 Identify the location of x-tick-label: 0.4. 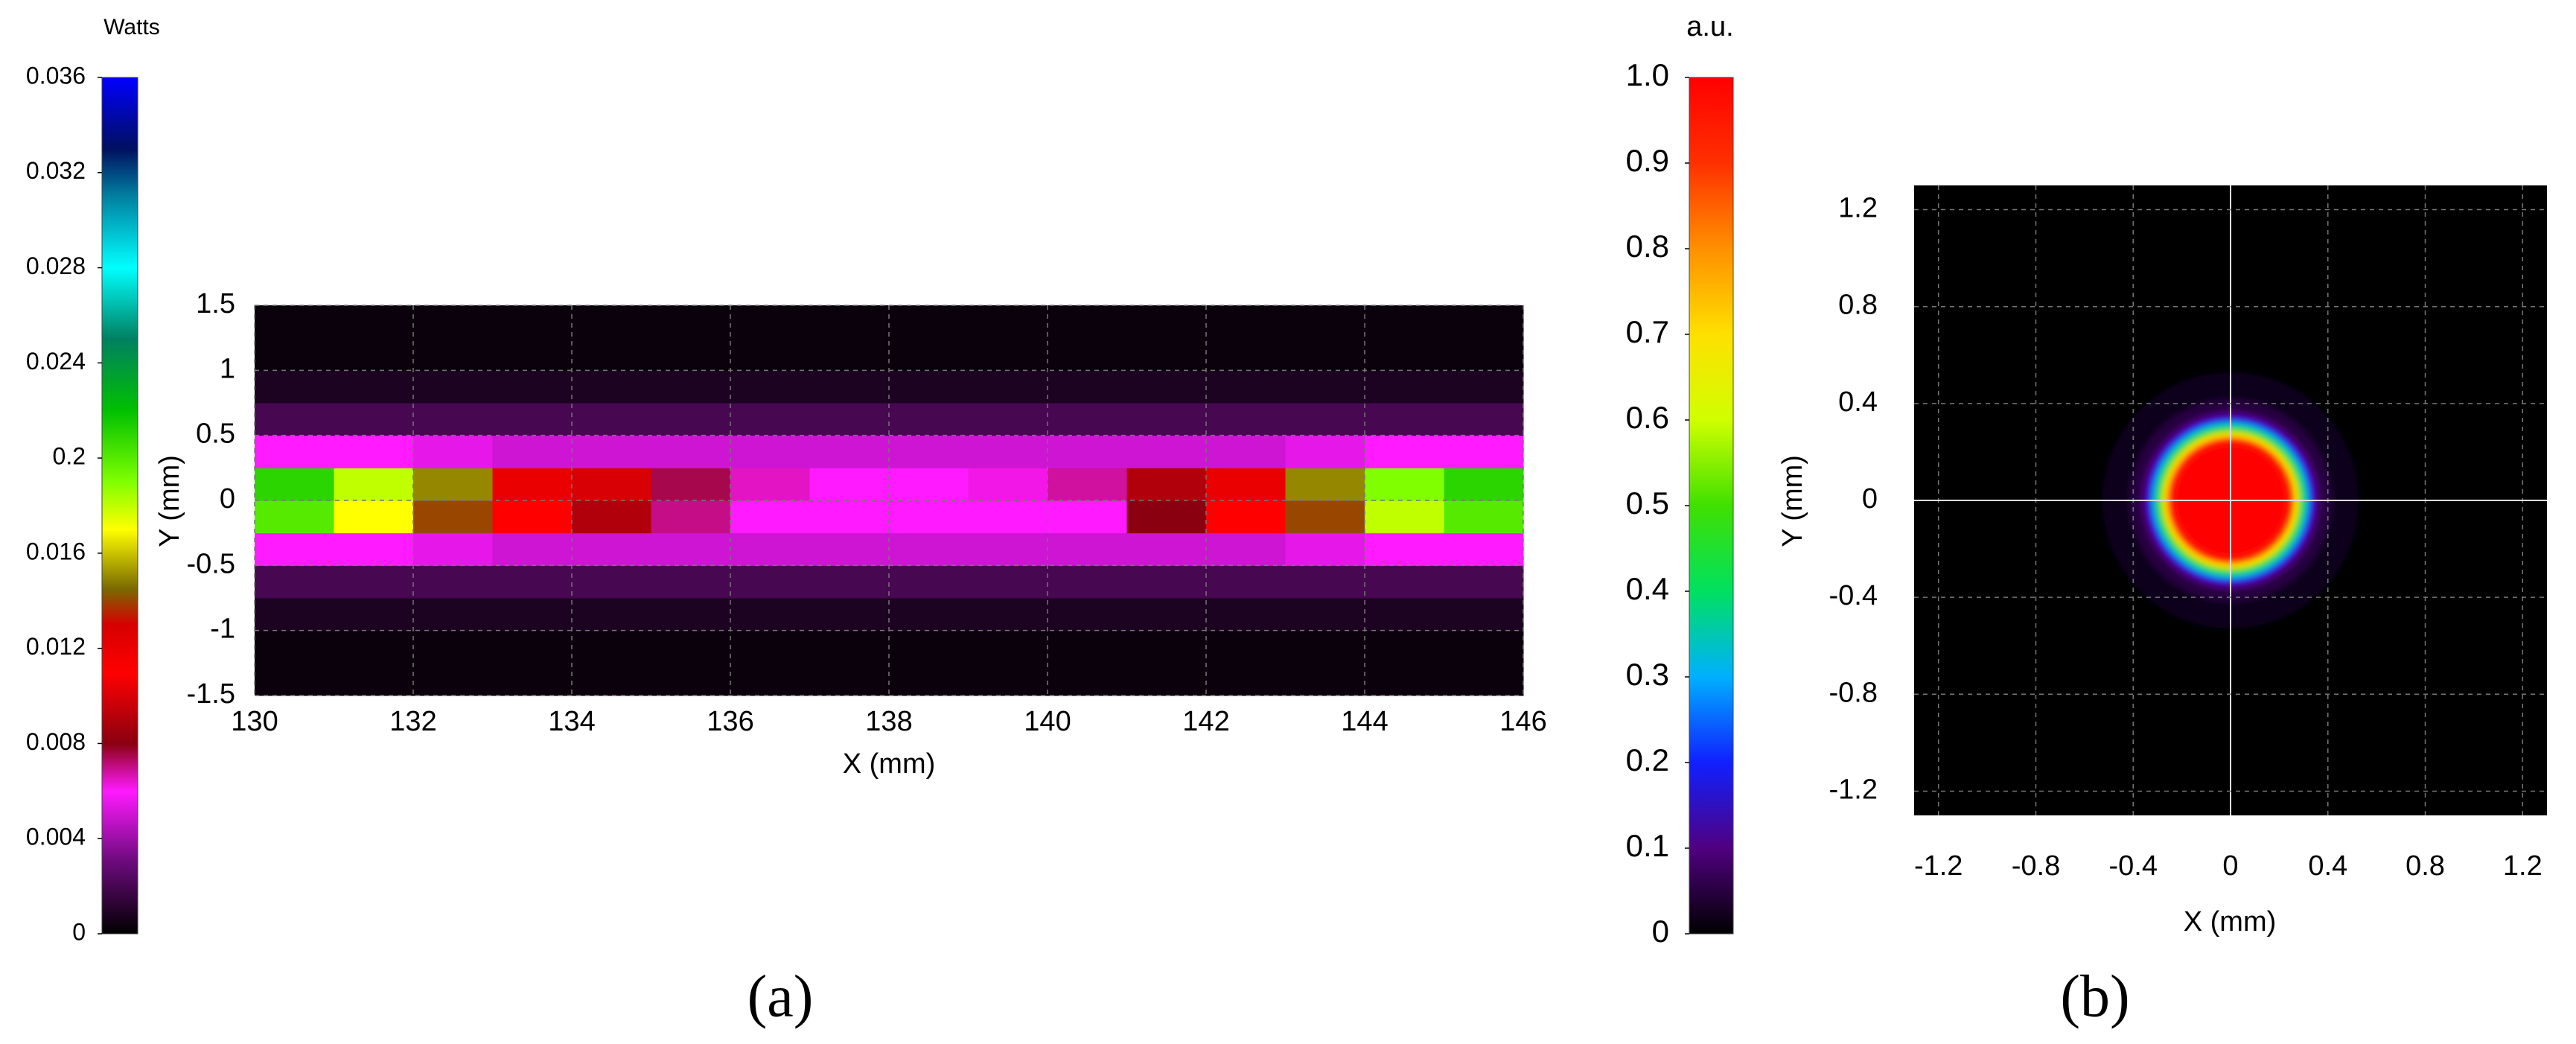
(2327, 866).